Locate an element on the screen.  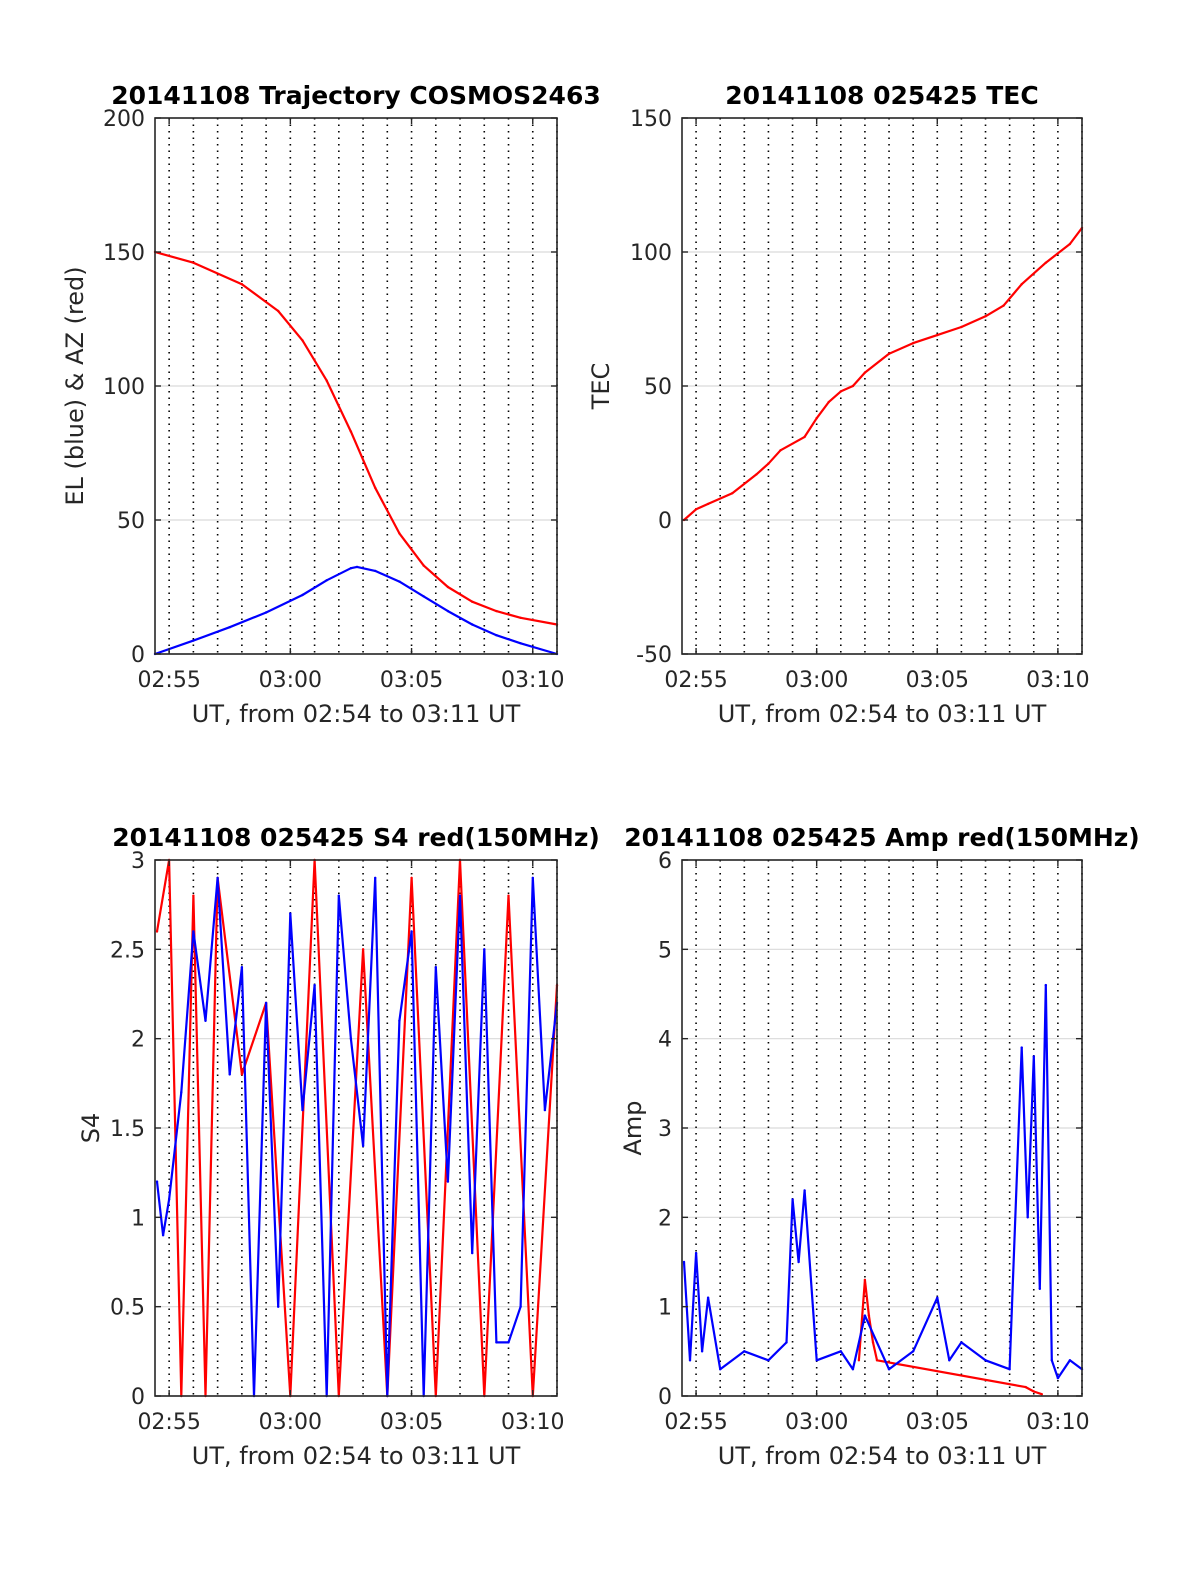
panel-trajectory-xtick-label-3: 03:10 is located at coordinates (532, 680).